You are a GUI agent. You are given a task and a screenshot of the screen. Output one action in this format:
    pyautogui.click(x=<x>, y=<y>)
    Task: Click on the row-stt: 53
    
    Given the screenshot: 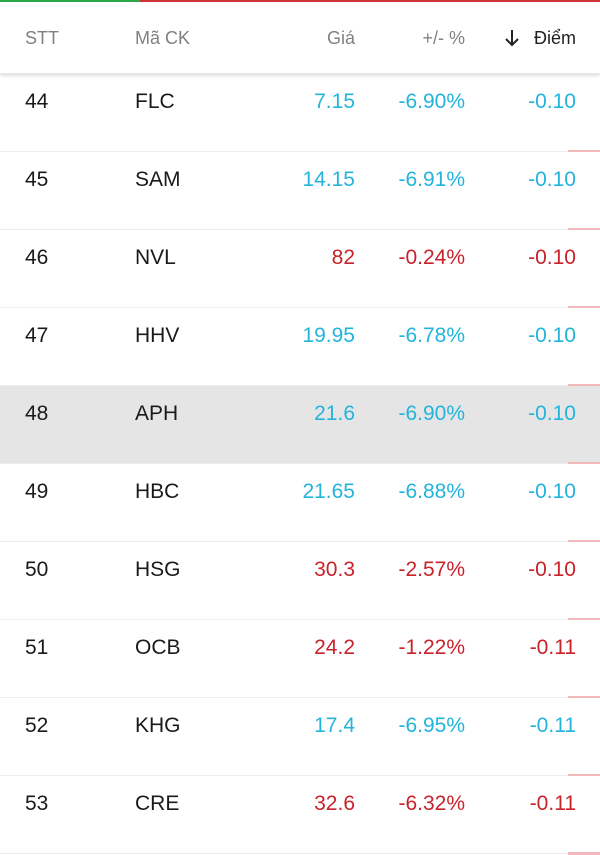 What is the action you would take?
    pyautogui.click(x=37, y=803)
    